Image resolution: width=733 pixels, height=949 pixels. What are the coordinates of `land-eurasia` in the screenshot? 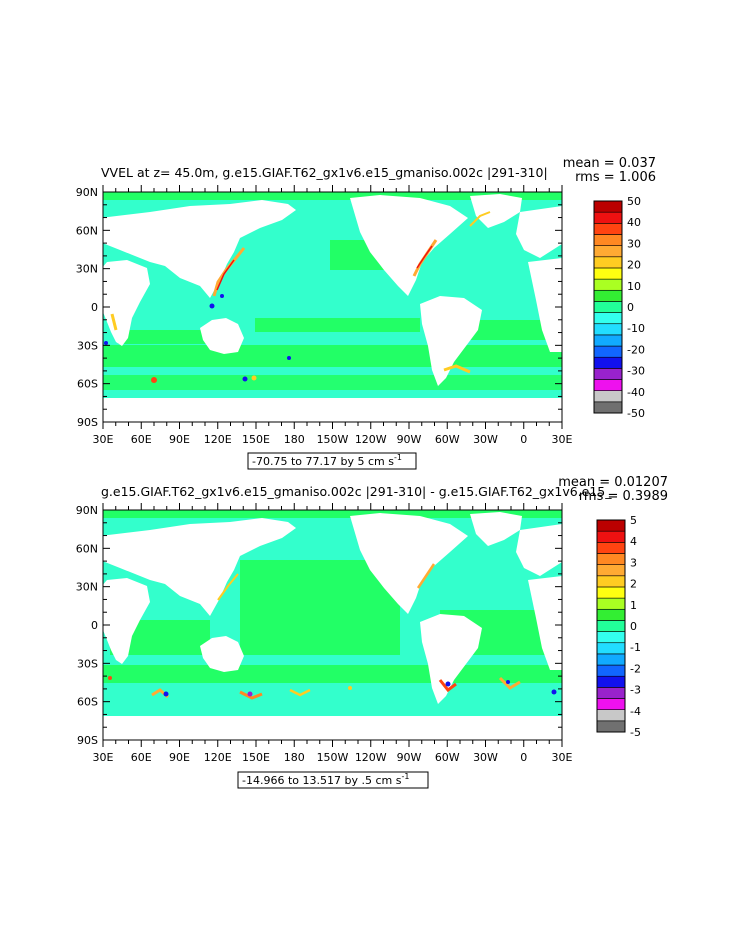 It's located at (199, 567).